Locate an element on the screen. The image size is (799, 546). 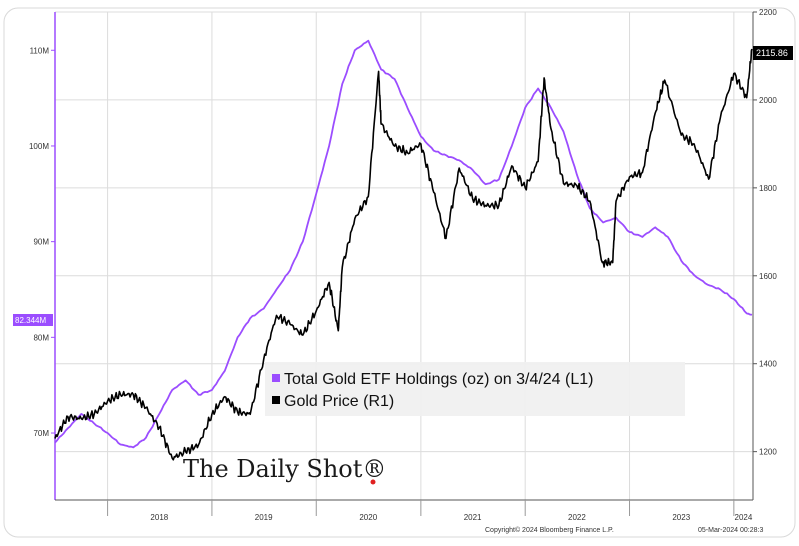
legend-background is located at coordinates (475, 389).